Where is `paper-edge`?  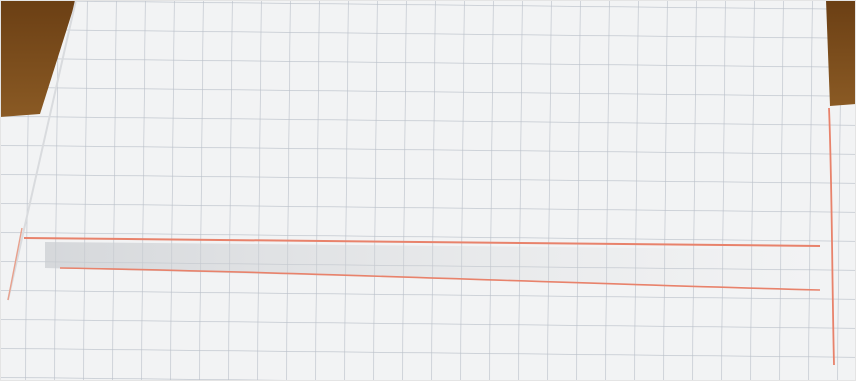
paper-edge is located at coordinates (42, 150).